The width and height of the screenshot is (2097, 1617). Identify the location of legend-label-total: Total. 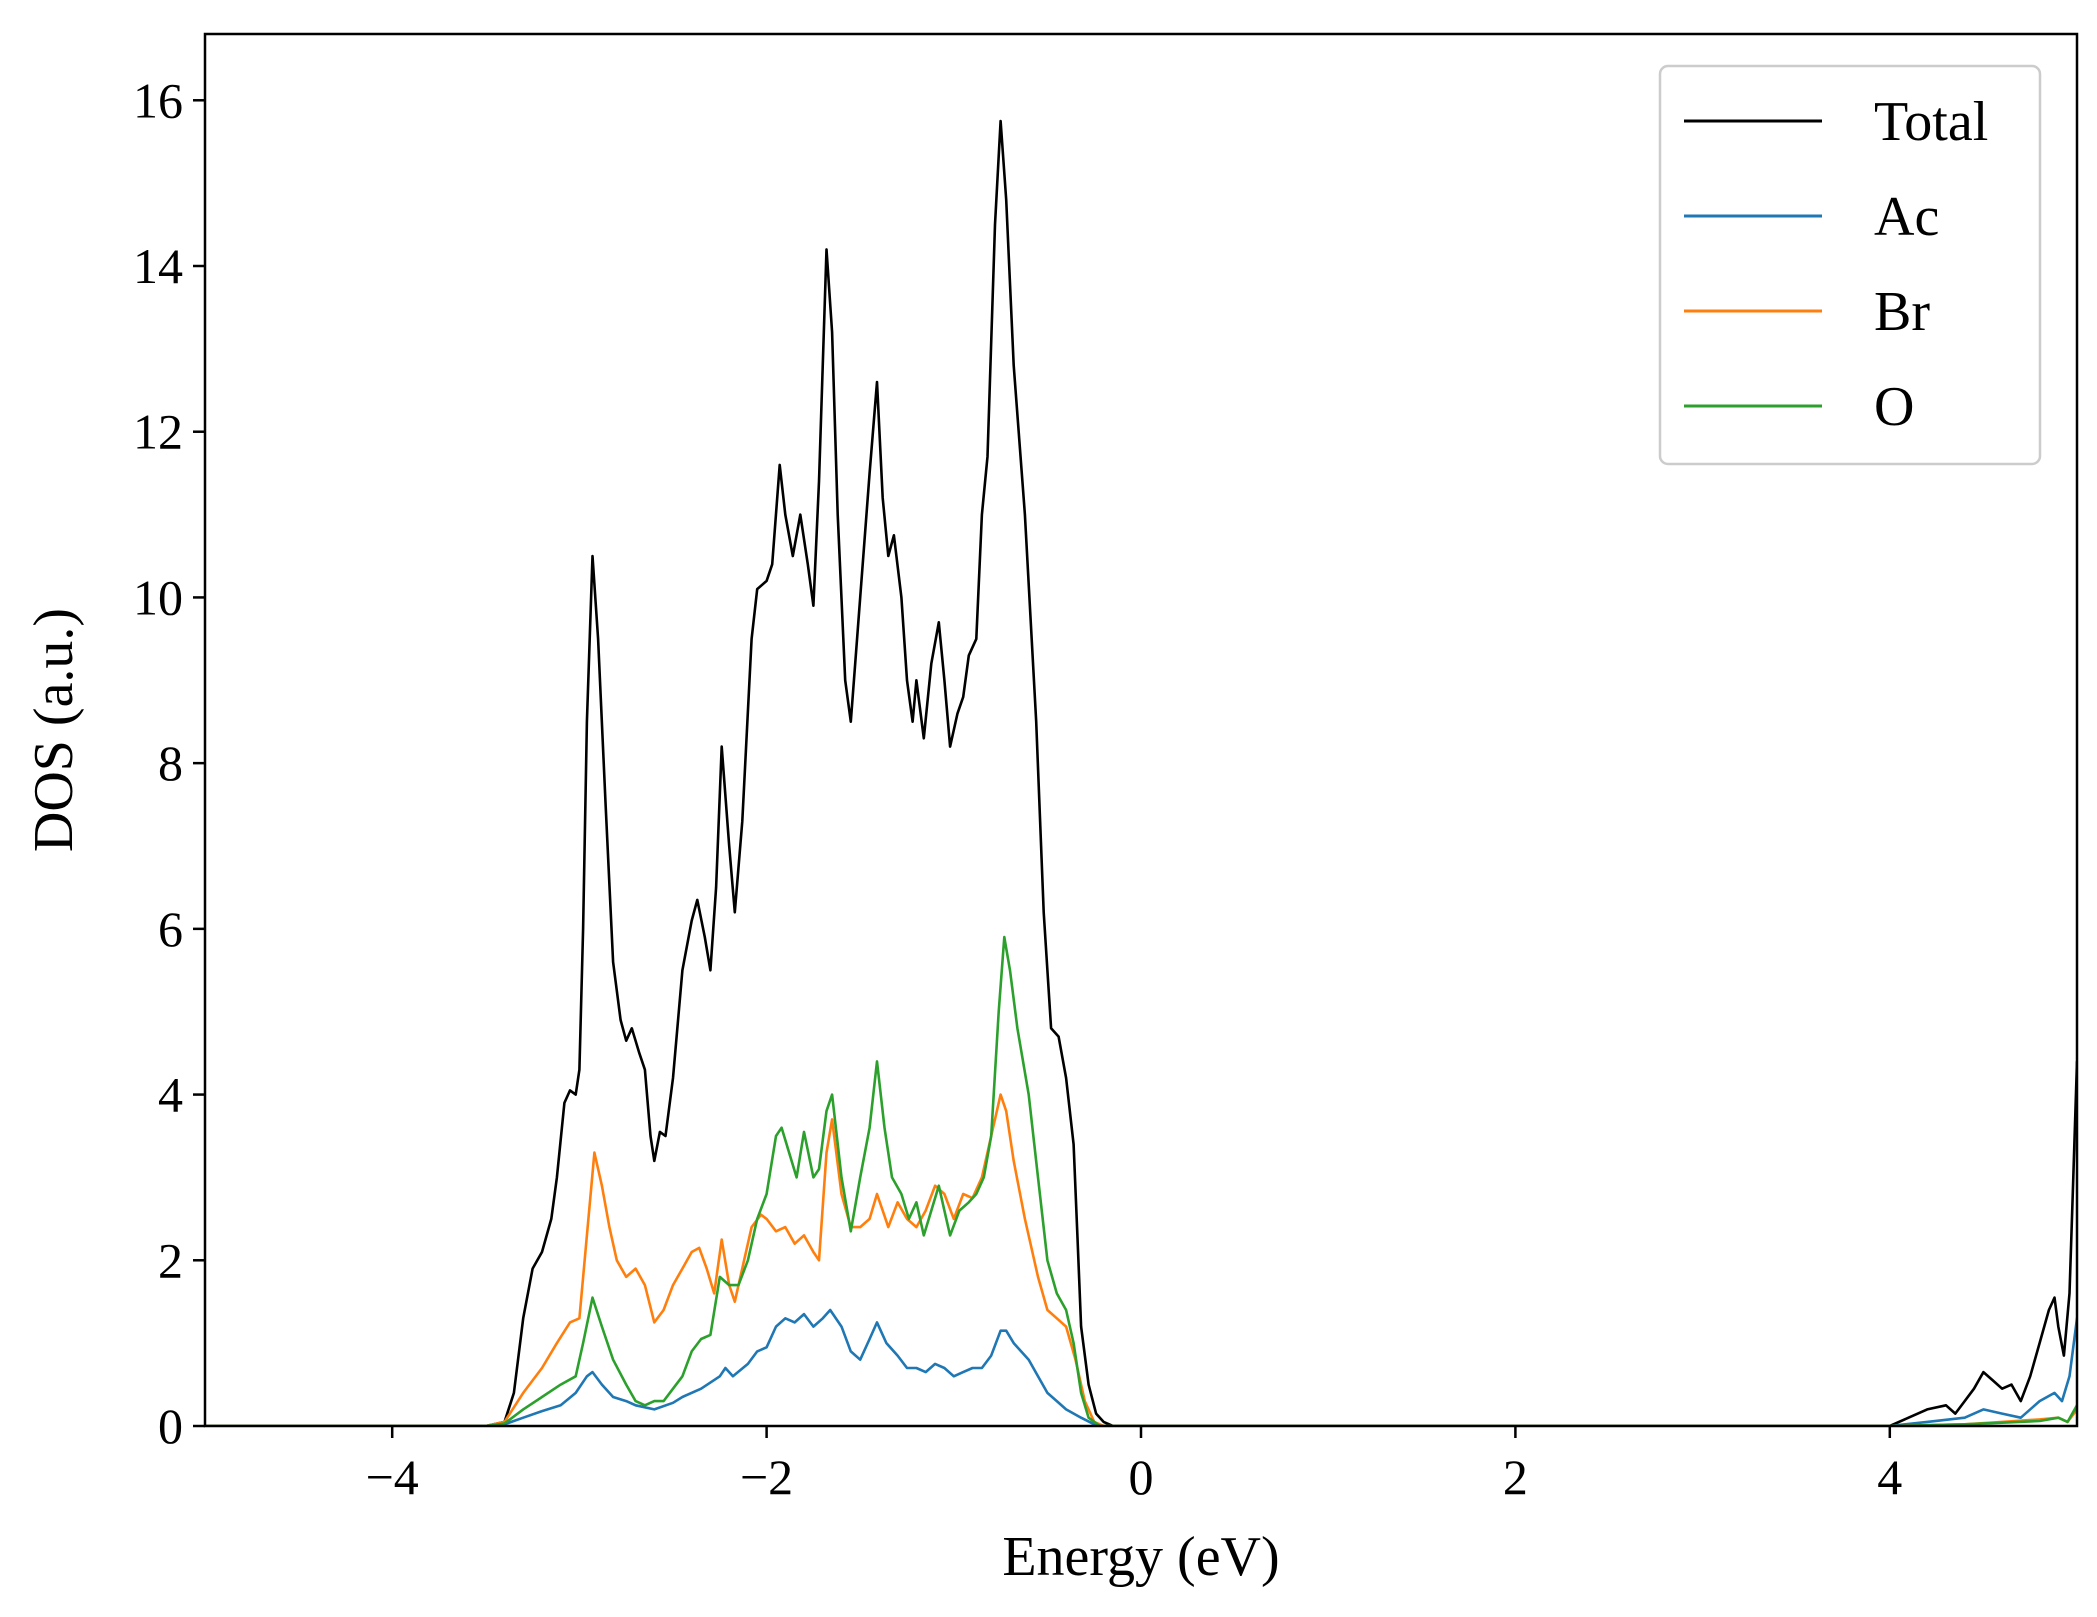
(1931, 122).